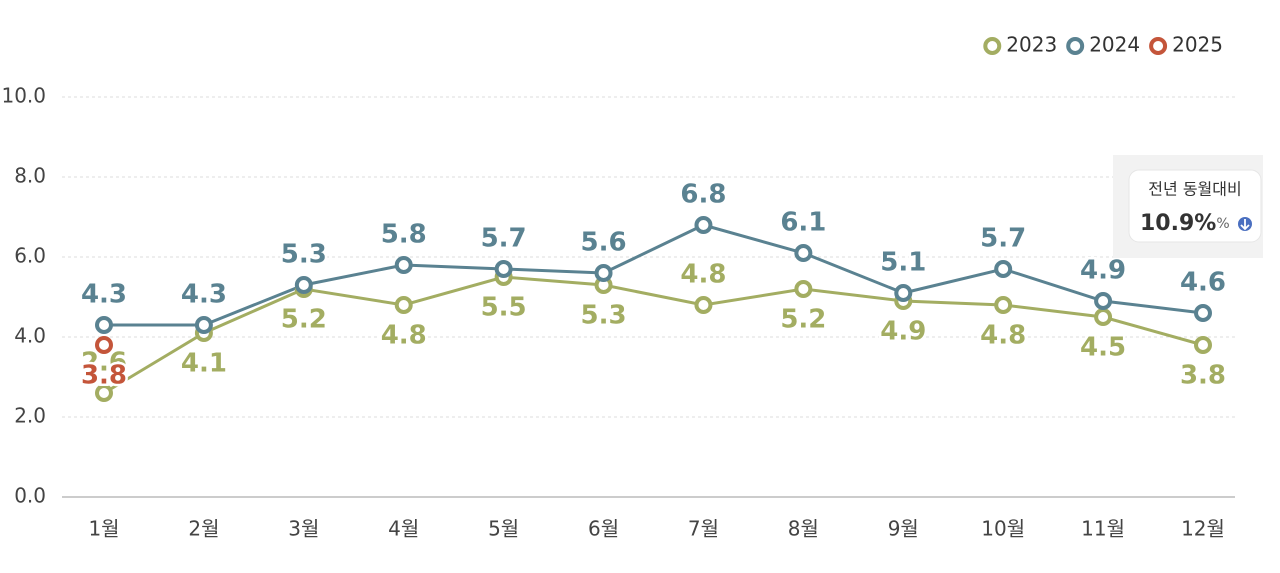 This screenshot has width=1280, height=573. I want to click on tooltip: 전년 동월대비 10.9%%, so click(1188, 206).